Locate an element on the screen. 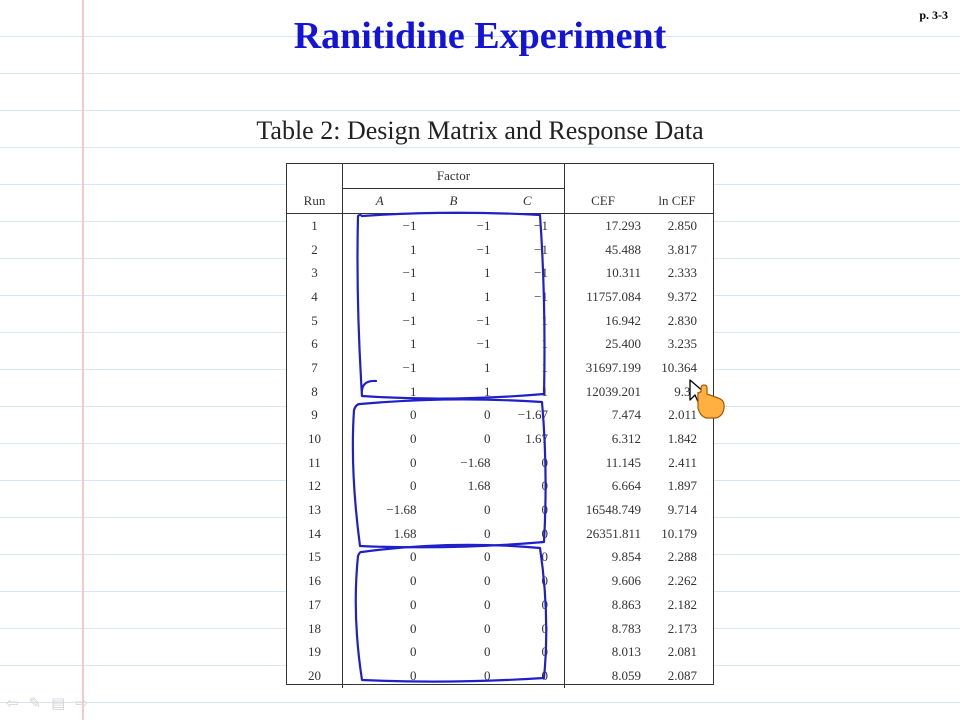 Image resolution: width=960 pixels, height=720 pixels. cell-run: 20 is located at coordinates (314, 675).